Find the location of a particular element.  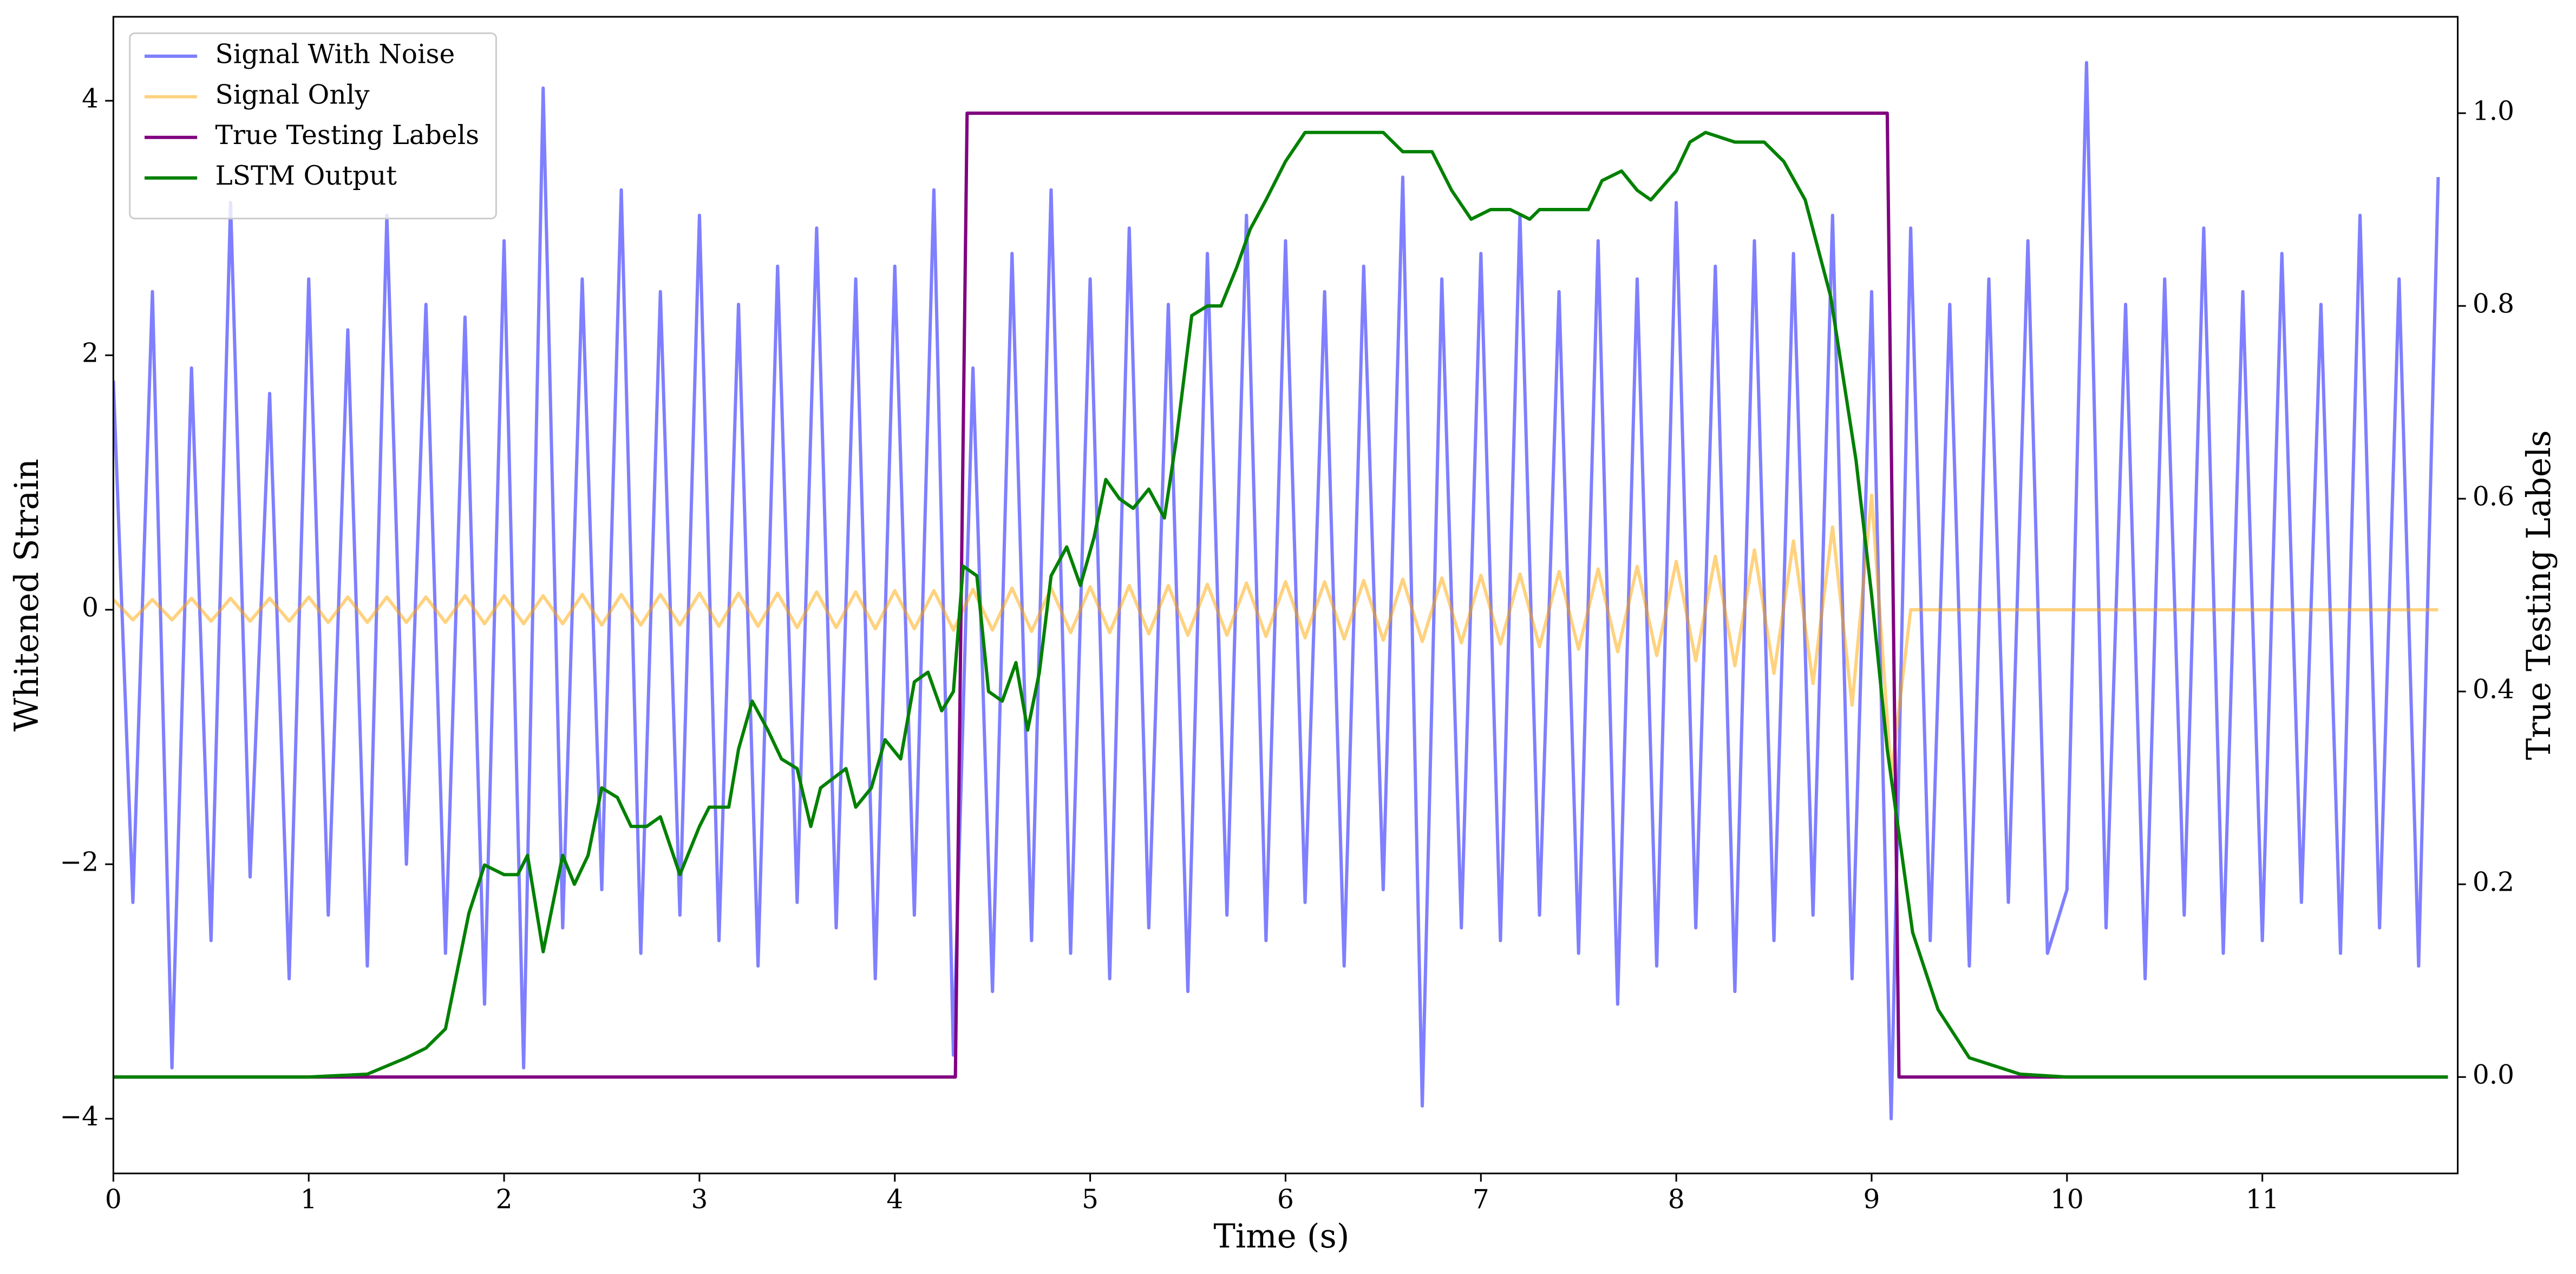

y-axis-label: Whitened Strain is located at coordinates (27, 595).